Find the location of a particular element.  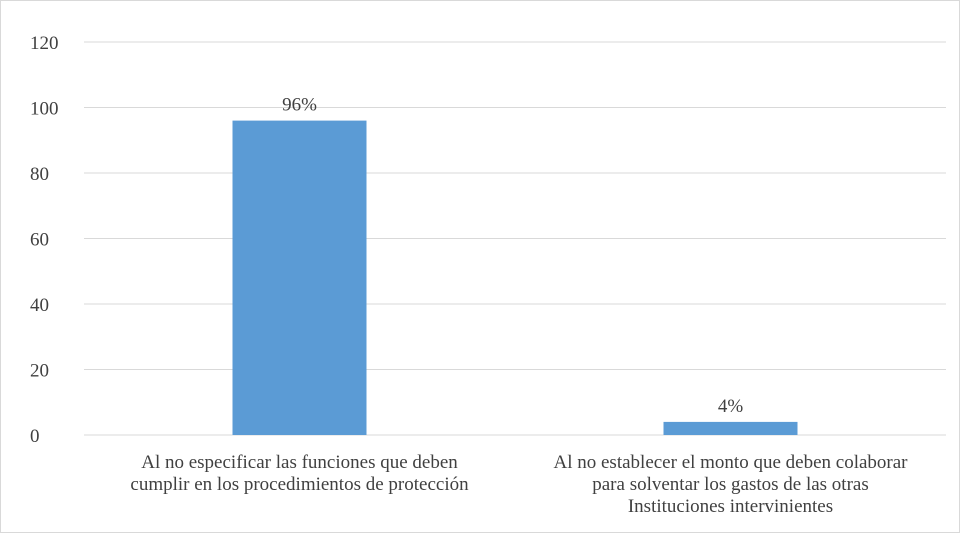

y-tick-label: 20 is located at coordinates (39, 371).